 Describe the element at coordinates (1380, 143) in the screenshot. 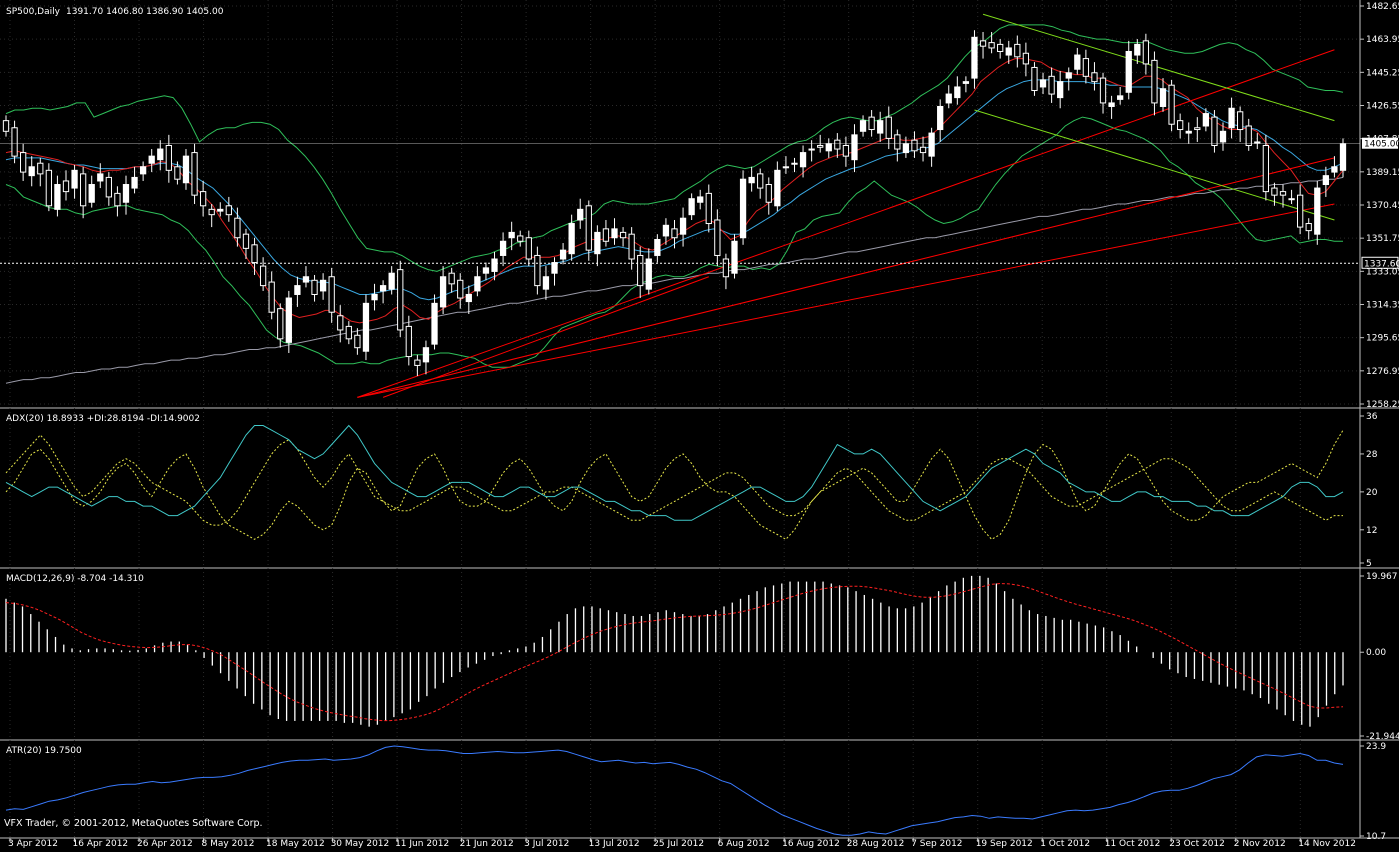

I see `current-price-tag: 1405.00` at that location.